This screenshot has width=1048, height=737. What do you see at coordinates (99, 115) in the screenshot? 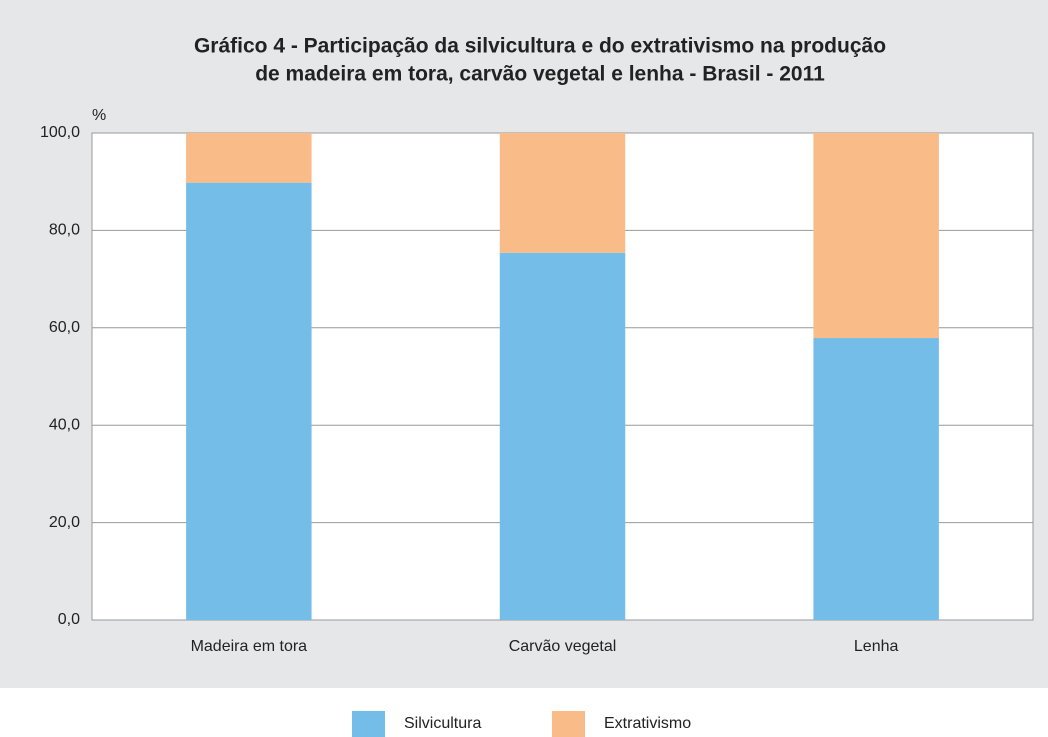
I see `y-axis-label: %` at bounding box center [99, 115].